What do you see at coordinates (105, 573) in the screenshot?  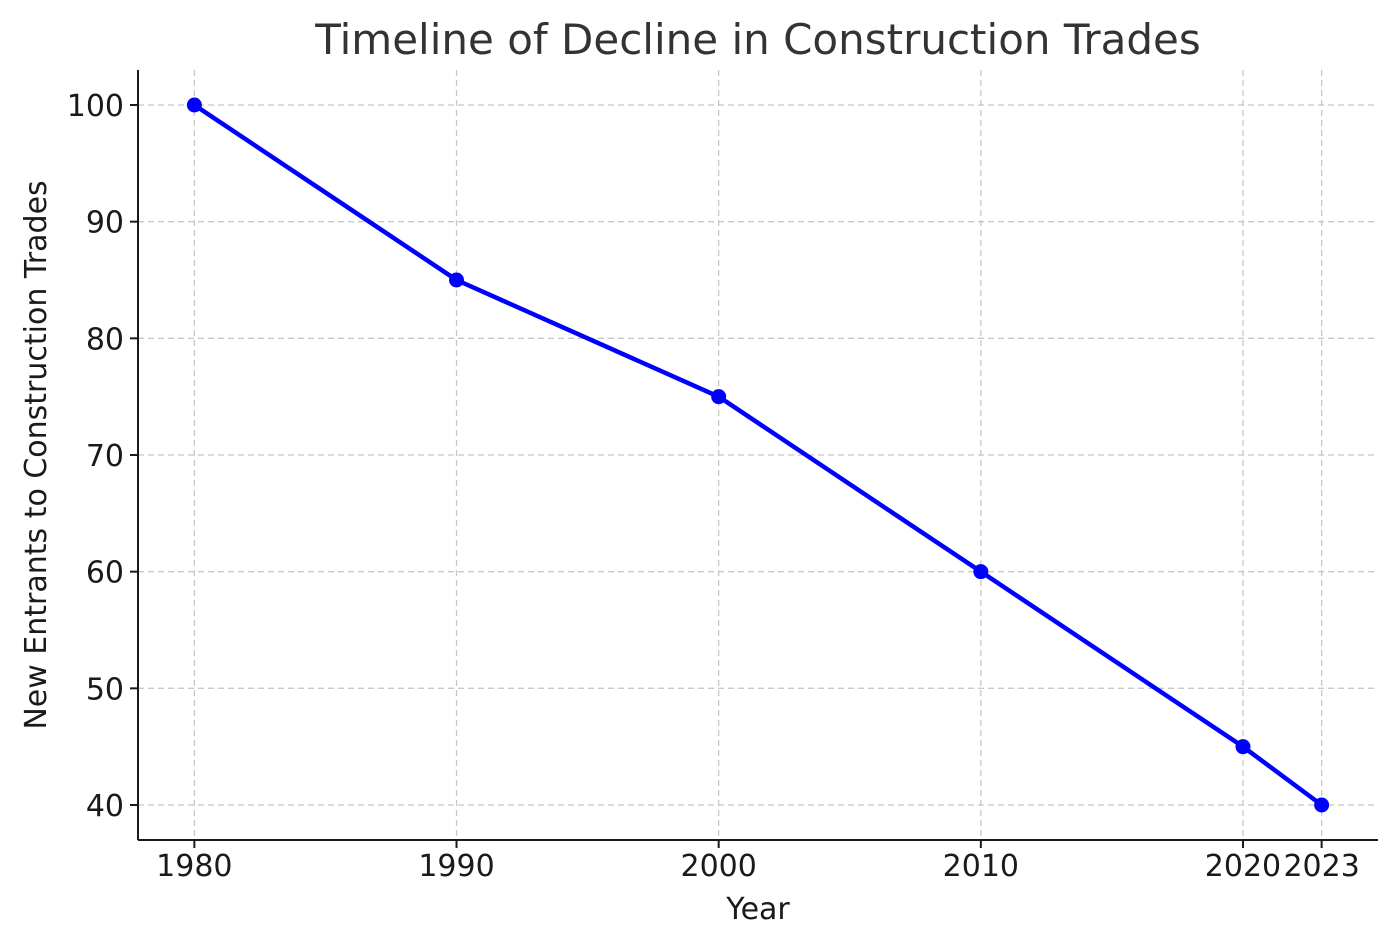 I see `y-tick-label: 60` at bounding box center [105, 573].